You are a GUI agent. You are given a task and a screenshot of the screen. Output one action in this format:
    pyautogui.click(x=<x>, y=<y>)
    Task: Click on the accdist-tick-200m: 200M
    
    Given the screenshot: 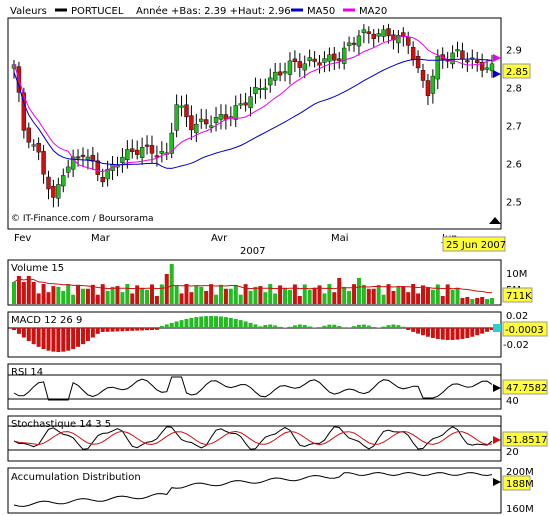 What is the action you would take?
    pyautogui.click(x=520, y=472)
    